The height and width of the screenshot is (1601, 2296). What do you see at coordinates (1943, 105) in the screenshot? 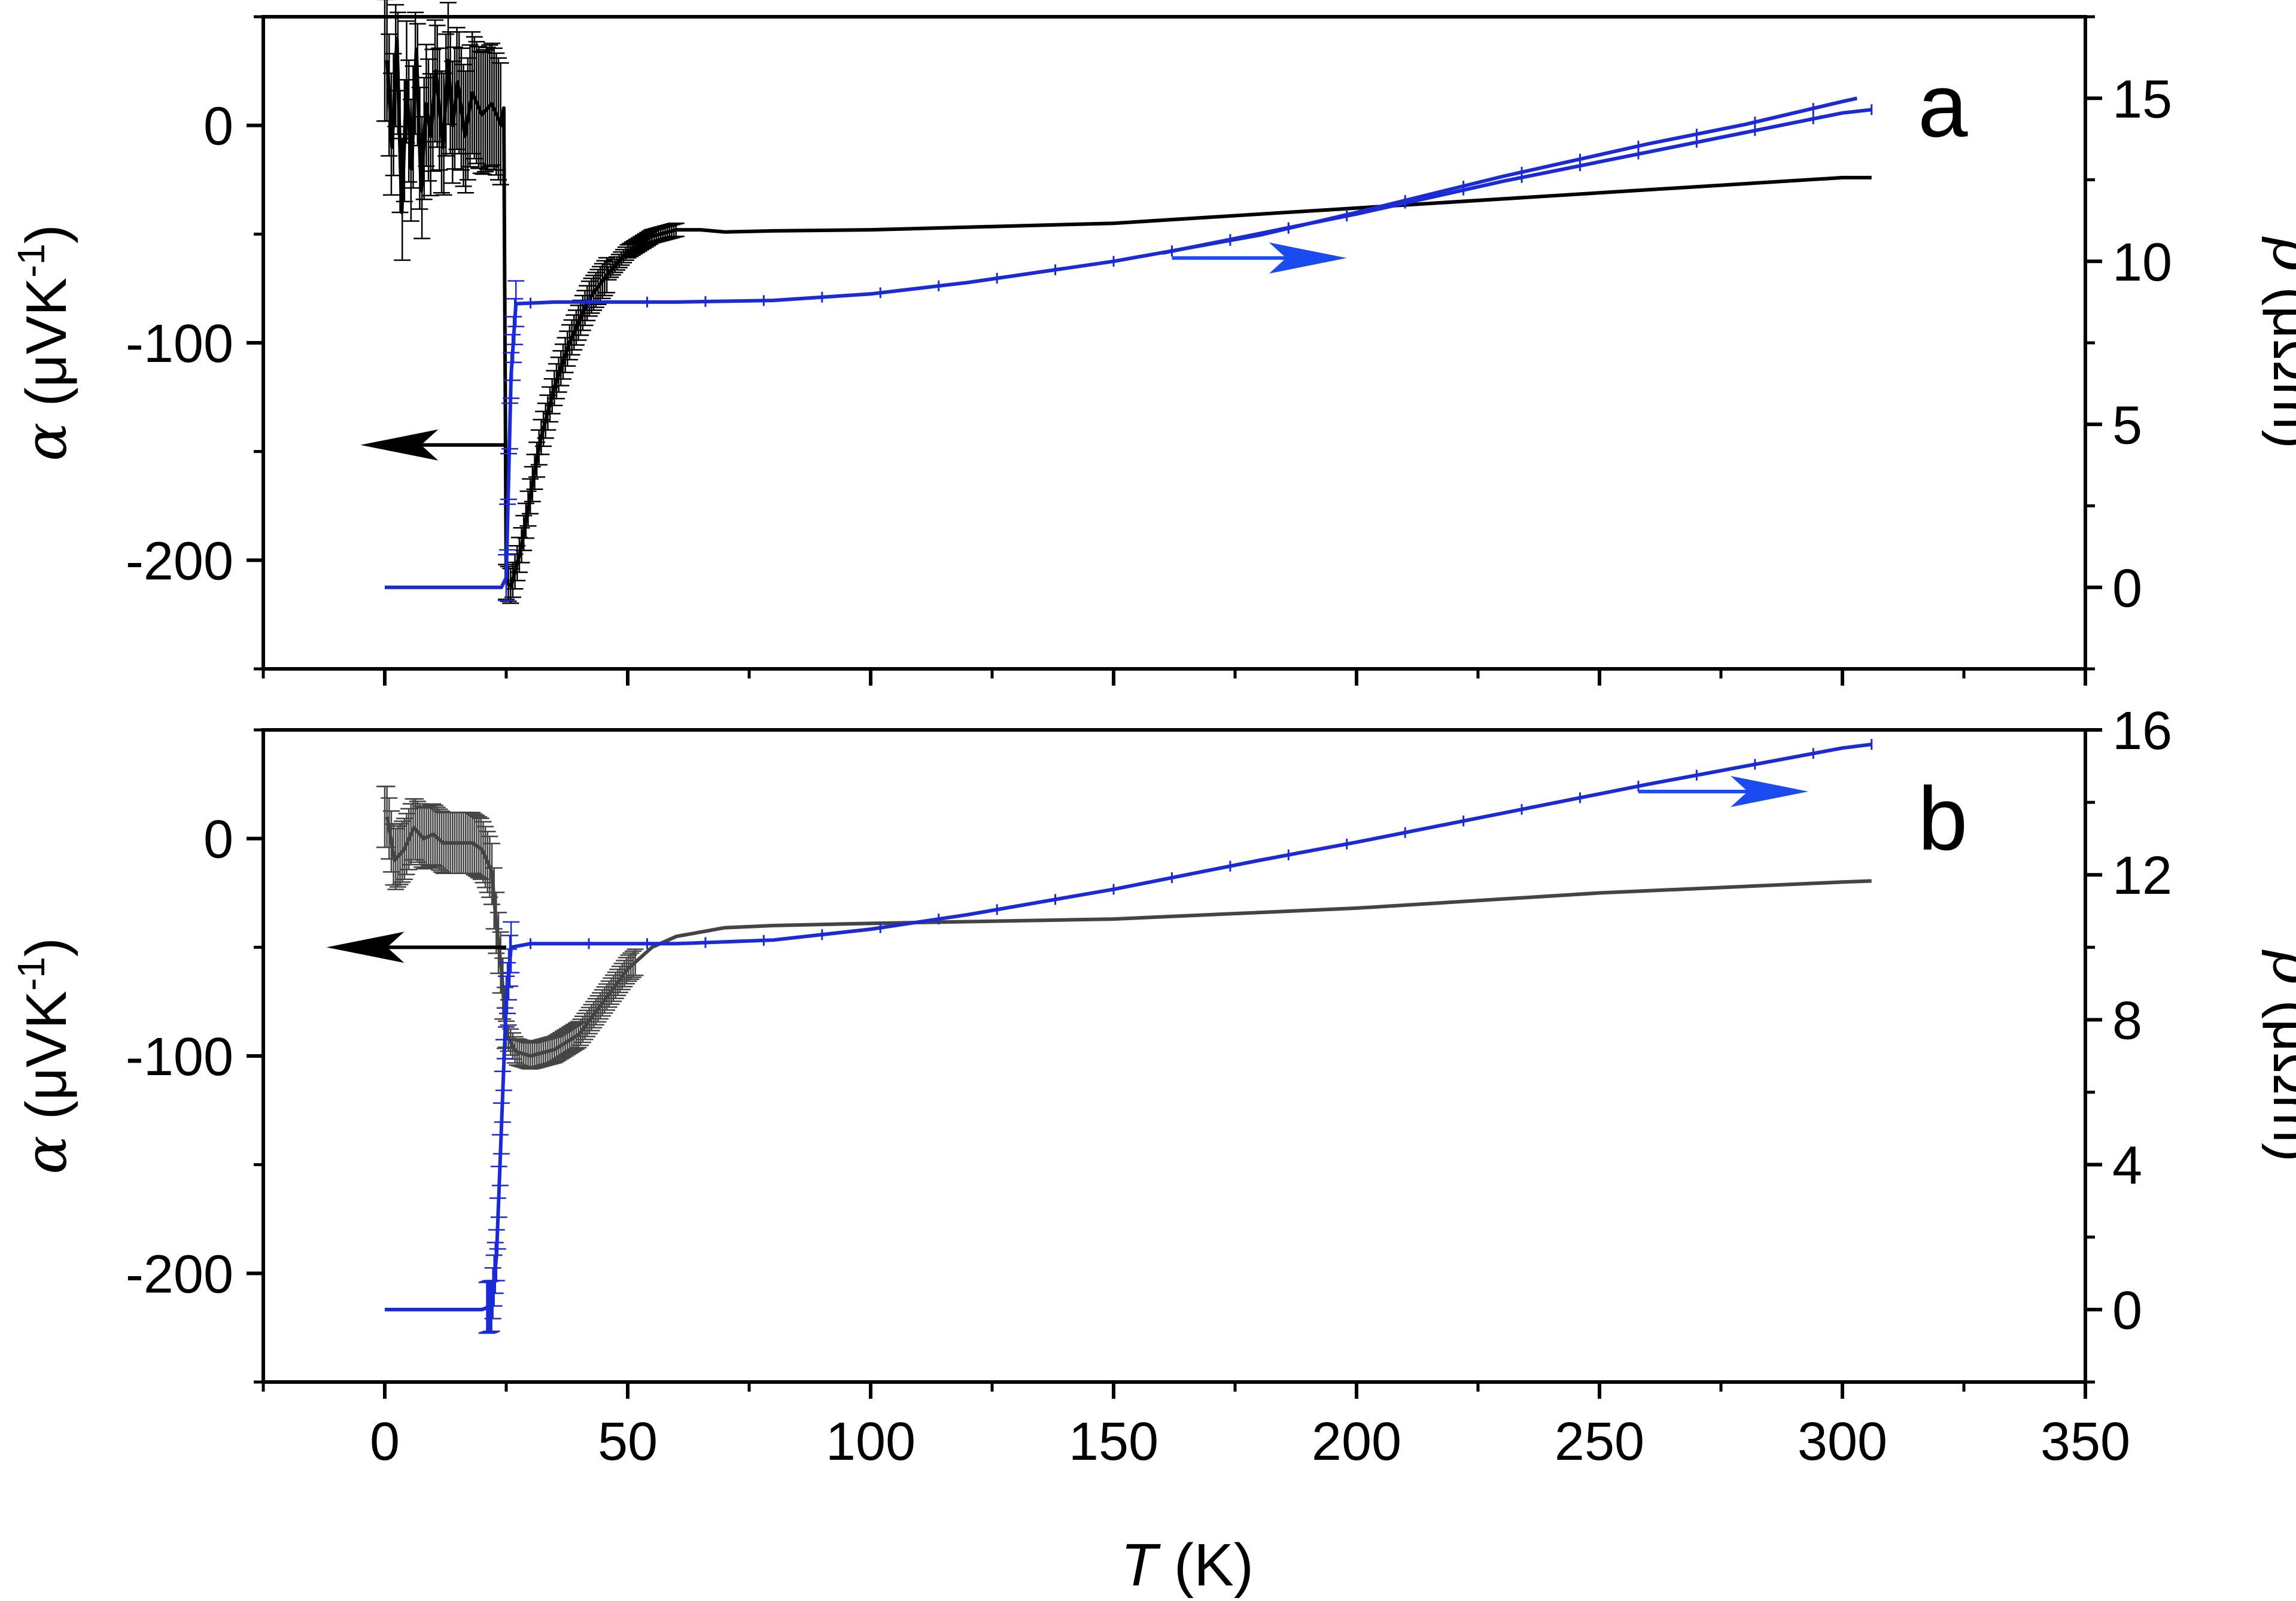
I see `panel-a-label: a` at bounding box center [1943, 105].